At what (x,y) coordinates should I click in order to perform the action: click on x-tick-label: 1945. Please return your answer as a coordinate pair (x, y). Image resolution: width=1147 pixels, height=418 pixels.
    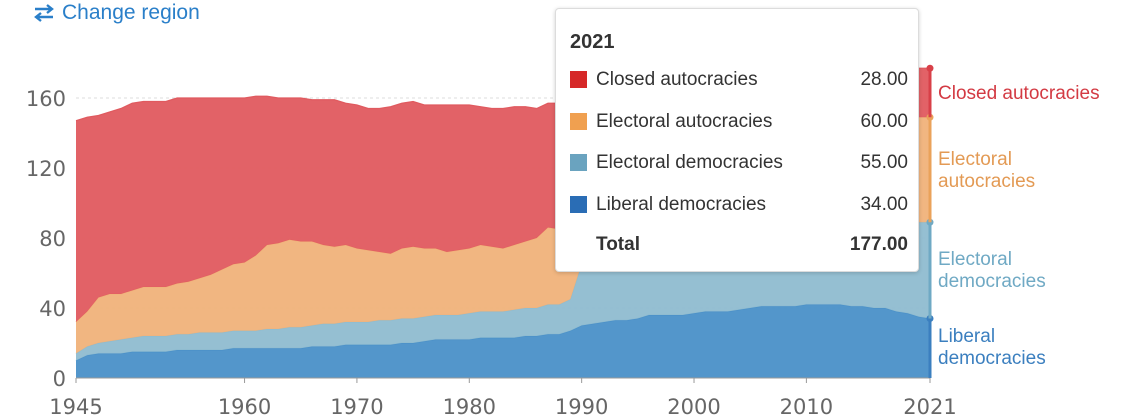
    Looking at the image, I should click on (75, 406).